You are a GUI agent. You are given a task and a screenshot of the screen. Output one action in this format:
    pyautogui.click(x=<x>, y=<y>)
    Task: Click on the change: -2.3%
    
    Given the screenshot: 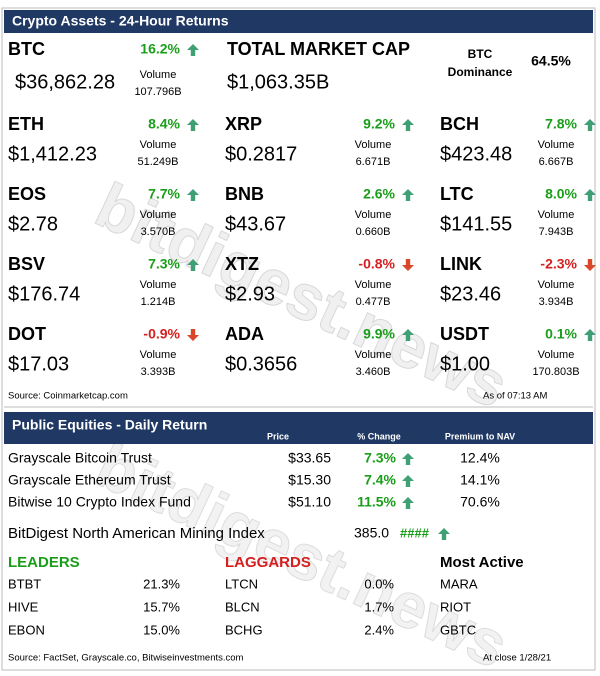 What is the action you would take?
    pyautogui.click(x=558, y=264)
    